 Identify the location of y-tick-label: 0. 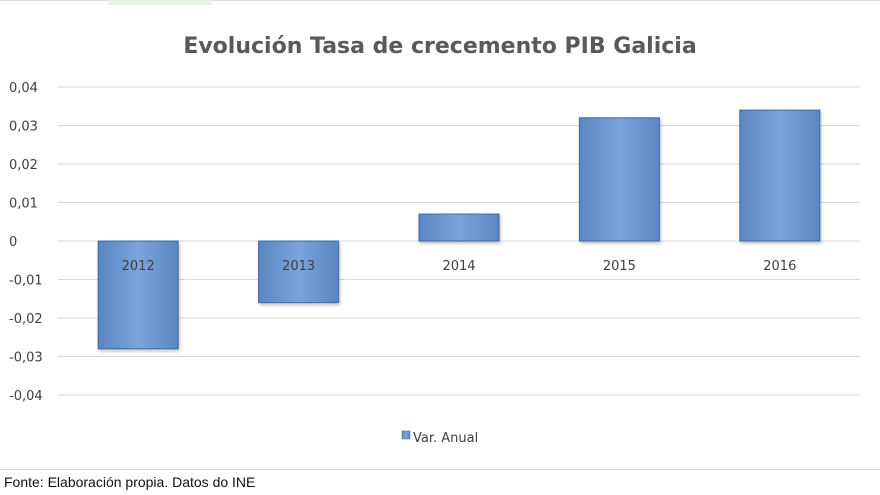
(13, 242).